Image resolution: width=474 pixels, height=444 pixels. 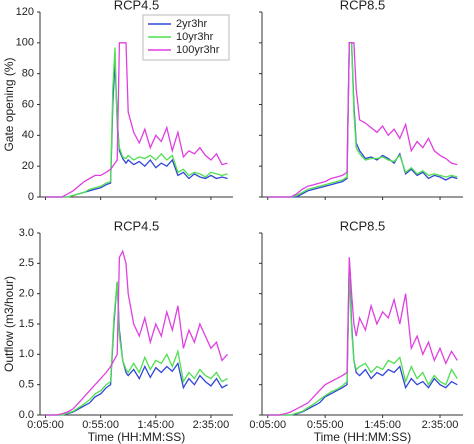 I want to click on y-tick-label: 80, so click(x=28, y=74).